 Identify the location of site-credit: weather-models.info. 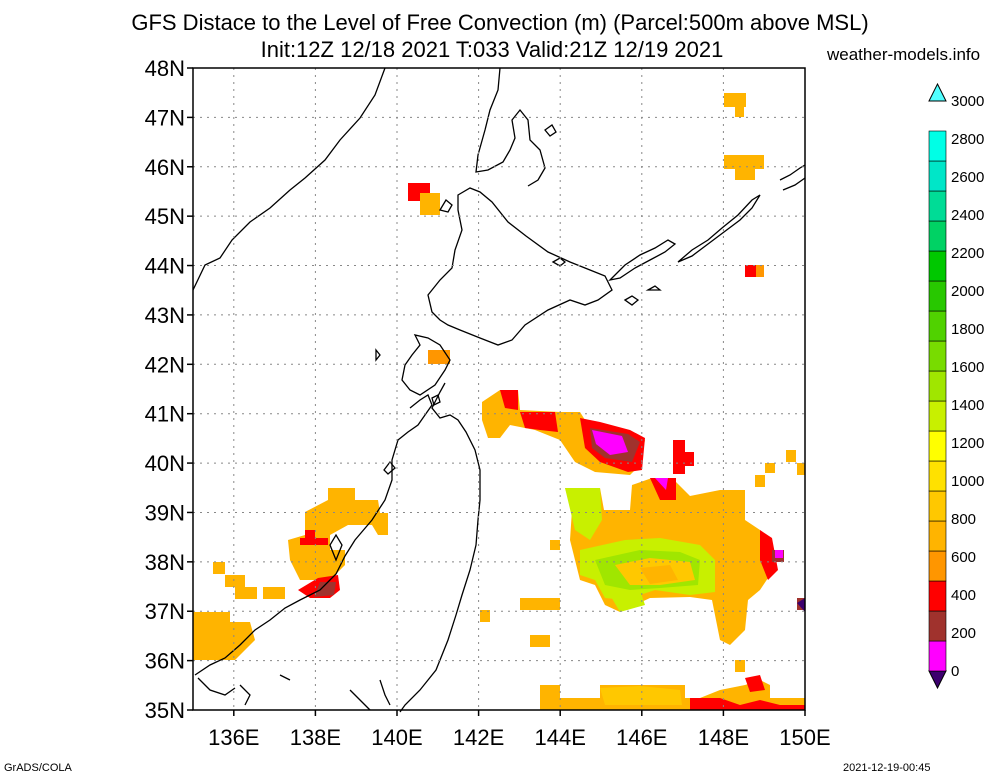
(904, 54).